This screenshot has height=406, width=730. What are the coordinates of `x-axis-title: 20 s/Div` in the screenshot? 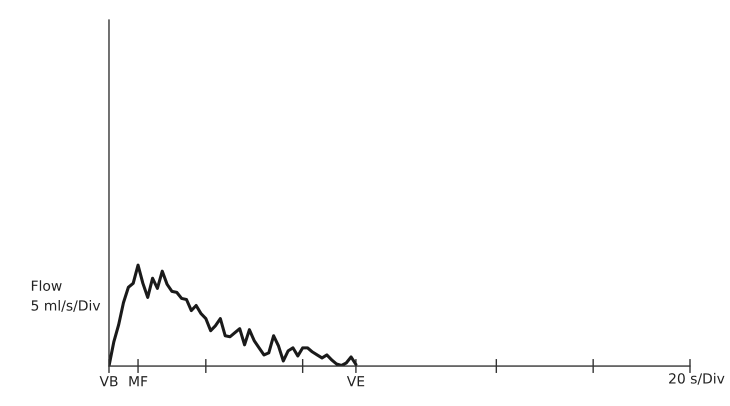 It's located at (696, 378).